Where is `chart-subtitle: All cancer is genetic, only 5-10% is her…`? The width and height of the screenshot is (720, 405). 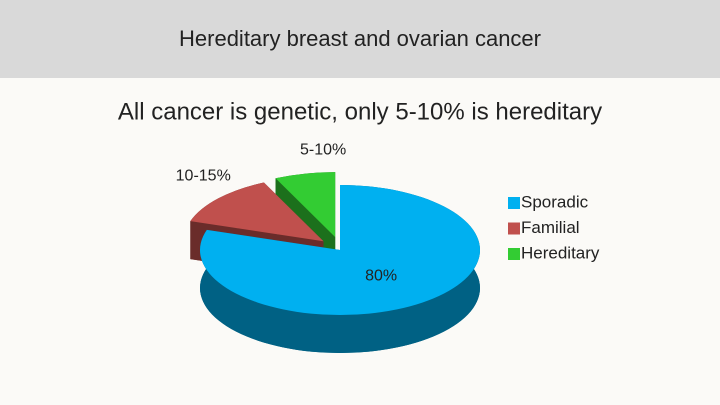 chart-subtitle: All cancer is genetic, only 5-10% is her… is located at coordinates (360, 111).